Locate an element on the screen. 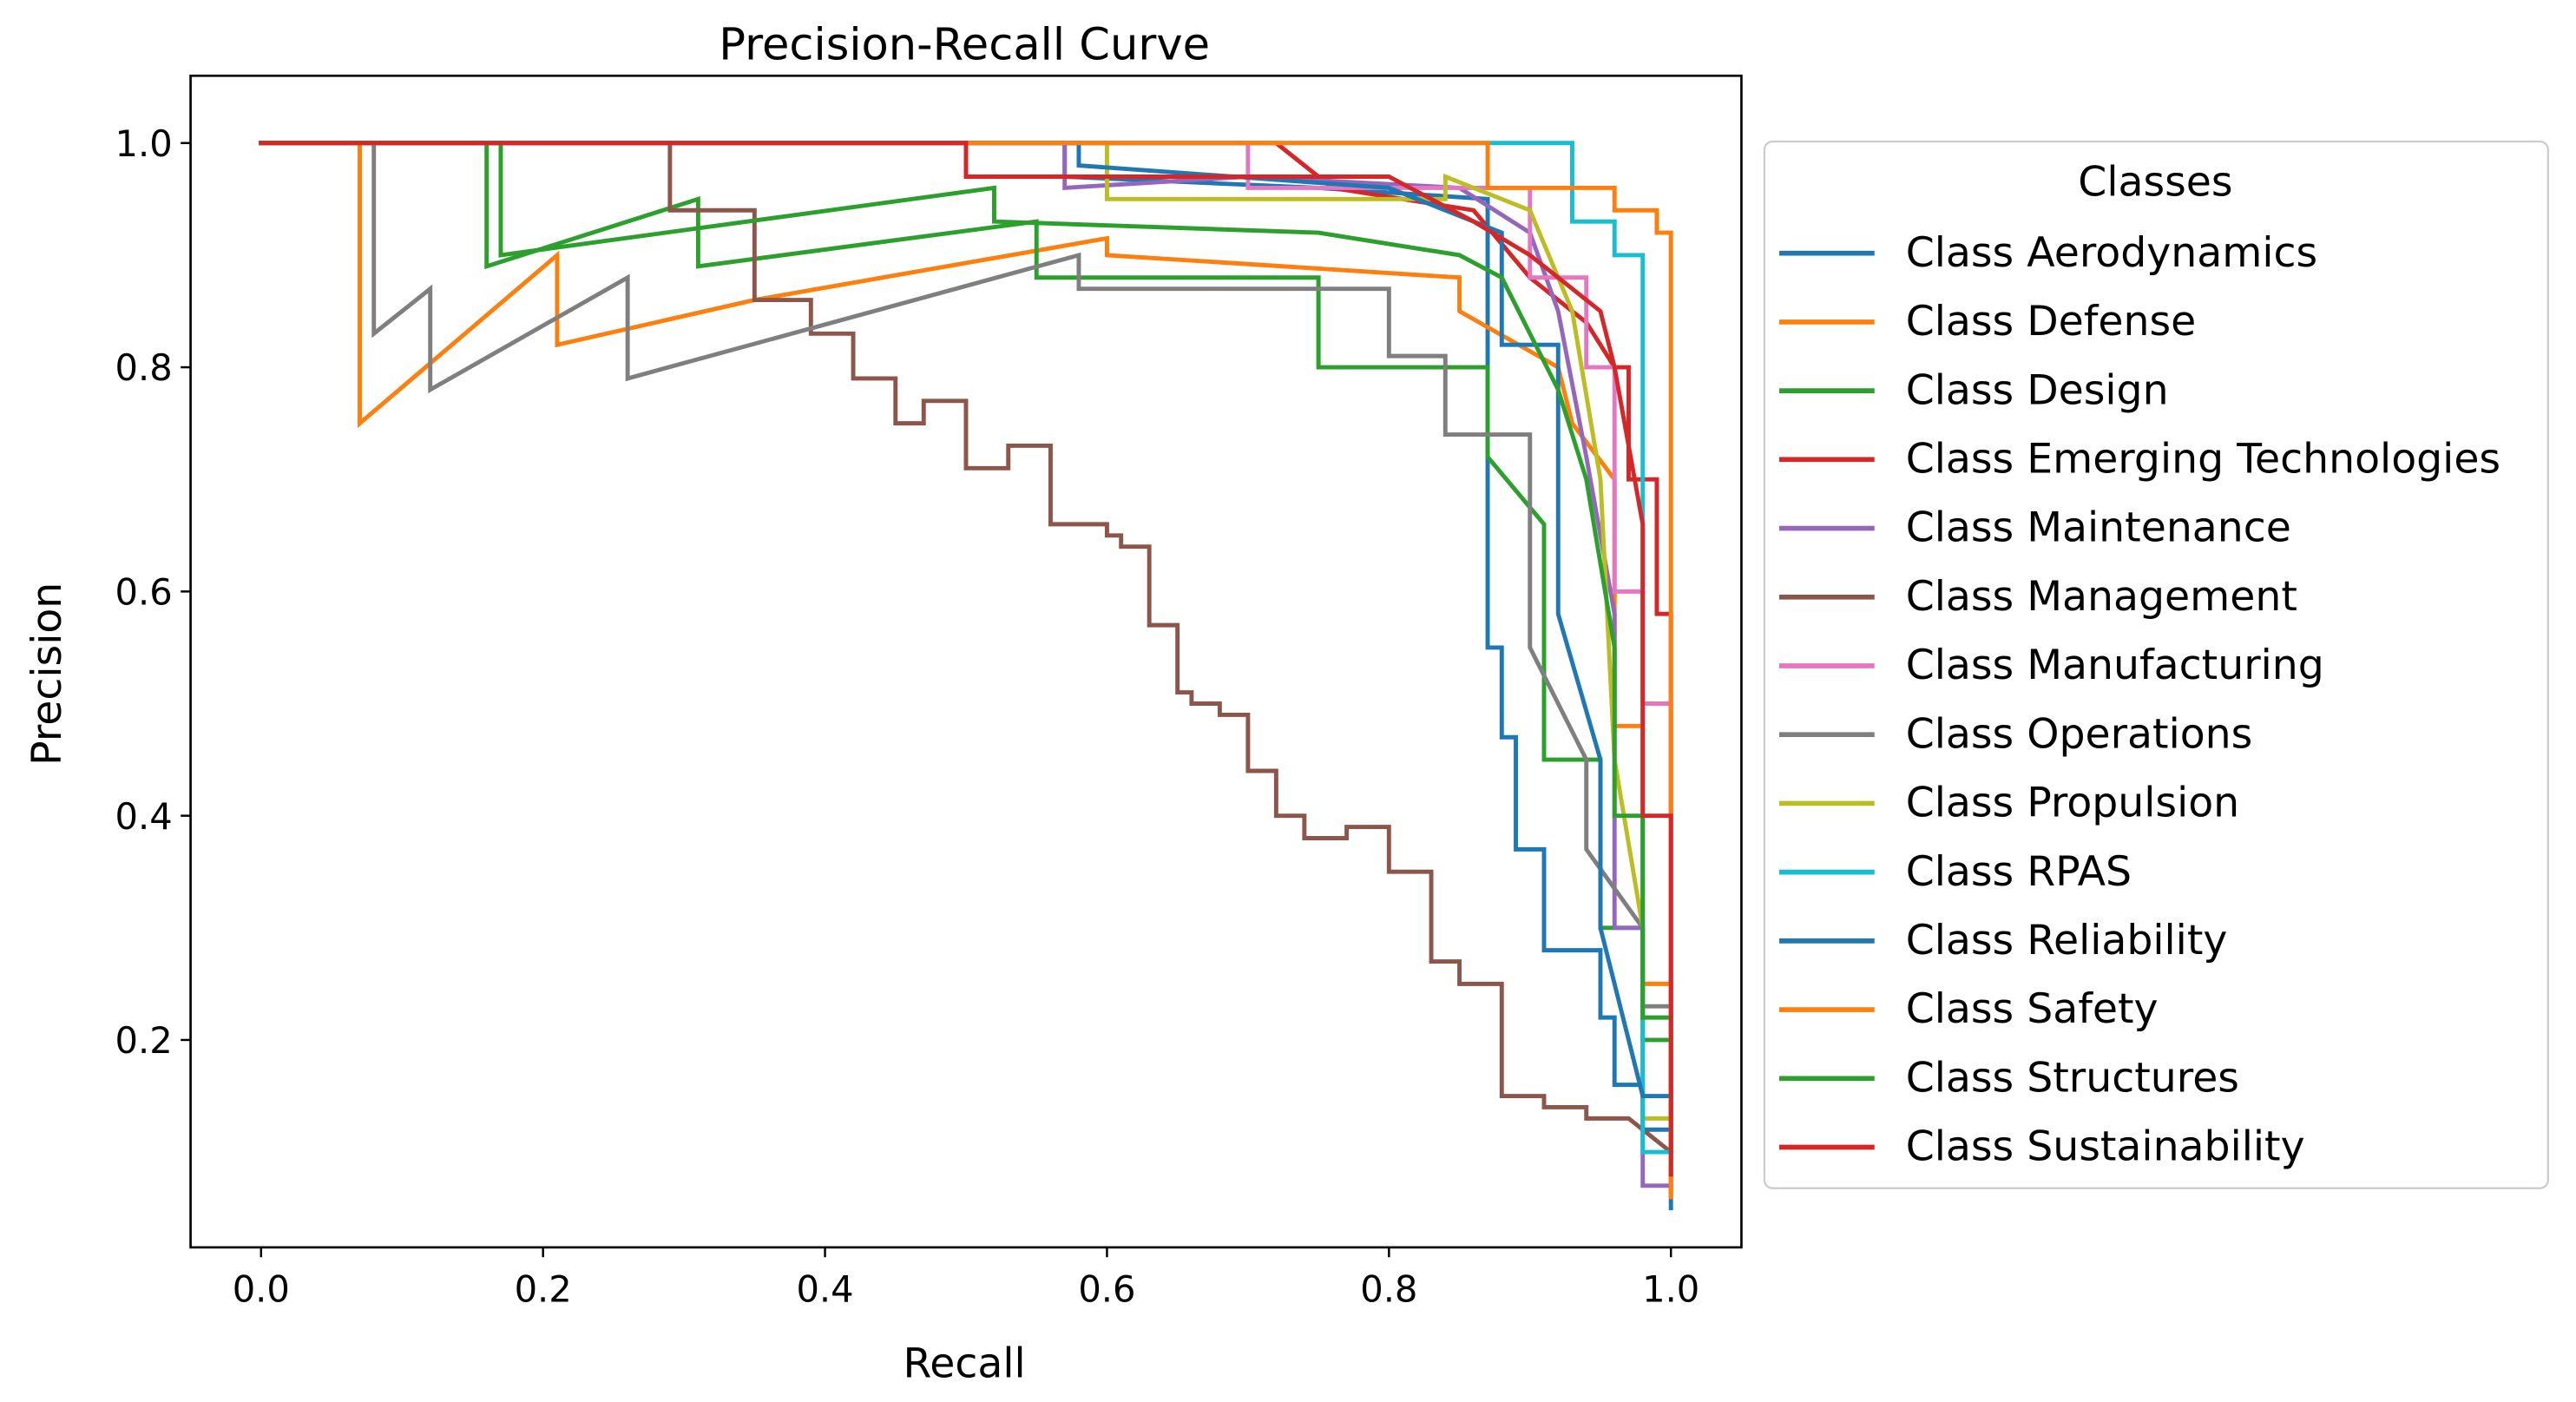 Image resolution: width=2576 pixels, height=1402 pixels. chart-title: Precision-Recall Curve is located at coordinates (964, 45).